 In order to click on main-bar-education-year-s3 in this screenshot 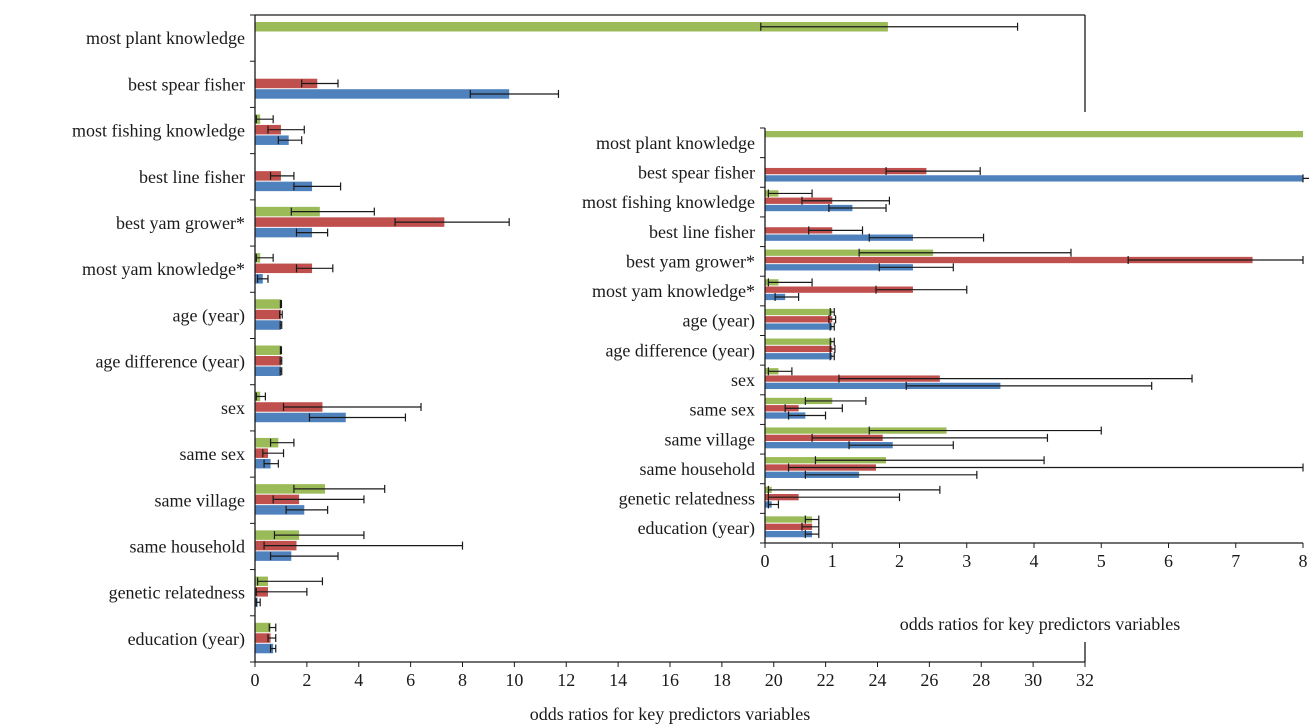, I will do `click(264, 648)`.